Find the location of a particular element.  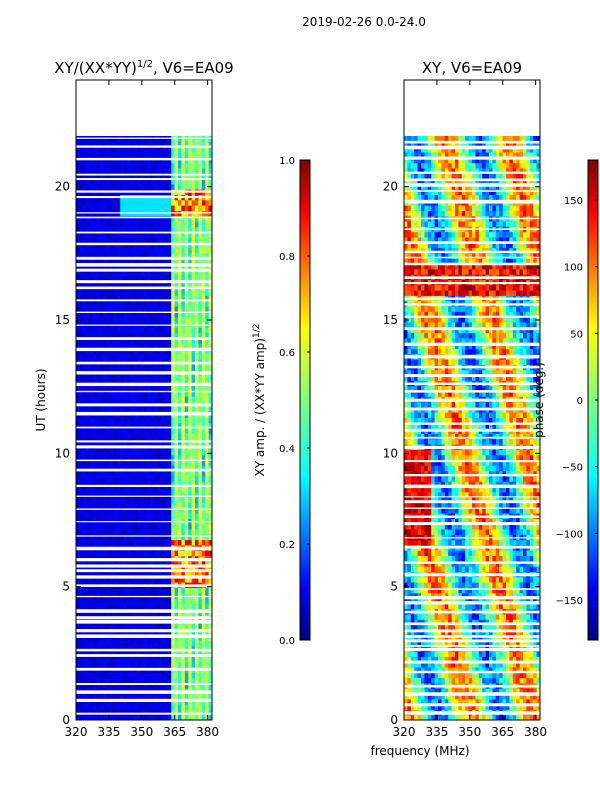

flagged-row is located at coordinates (144, 349).